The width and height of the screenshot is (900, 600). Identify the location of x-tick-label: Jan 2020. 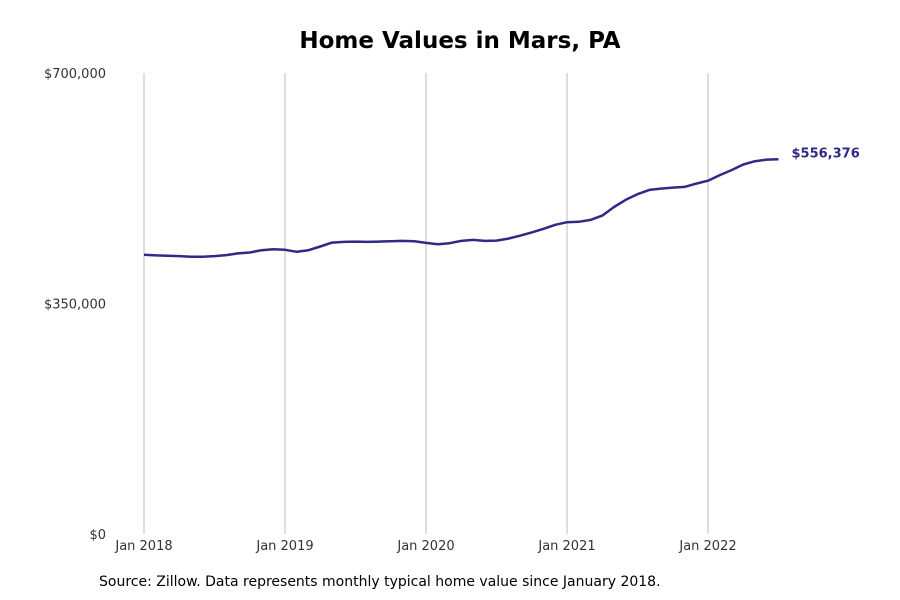
(425, 546).